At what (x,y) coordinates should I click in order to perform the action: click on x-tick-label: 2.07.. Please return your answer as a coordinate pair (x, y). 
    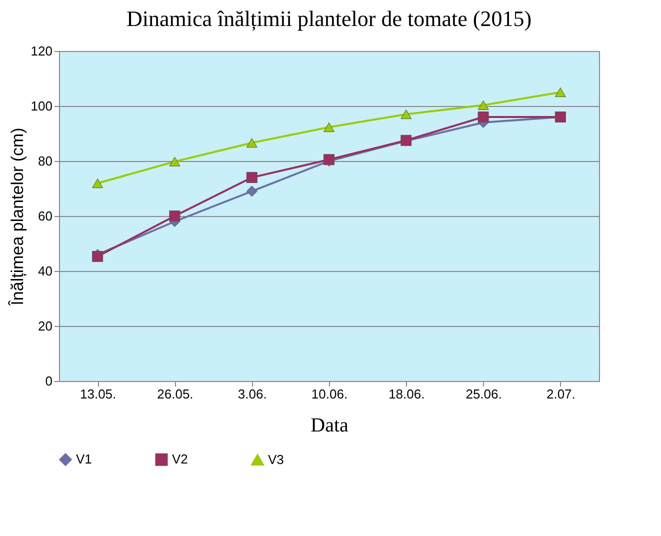
    Looking at the image, I should click on (561, 394).